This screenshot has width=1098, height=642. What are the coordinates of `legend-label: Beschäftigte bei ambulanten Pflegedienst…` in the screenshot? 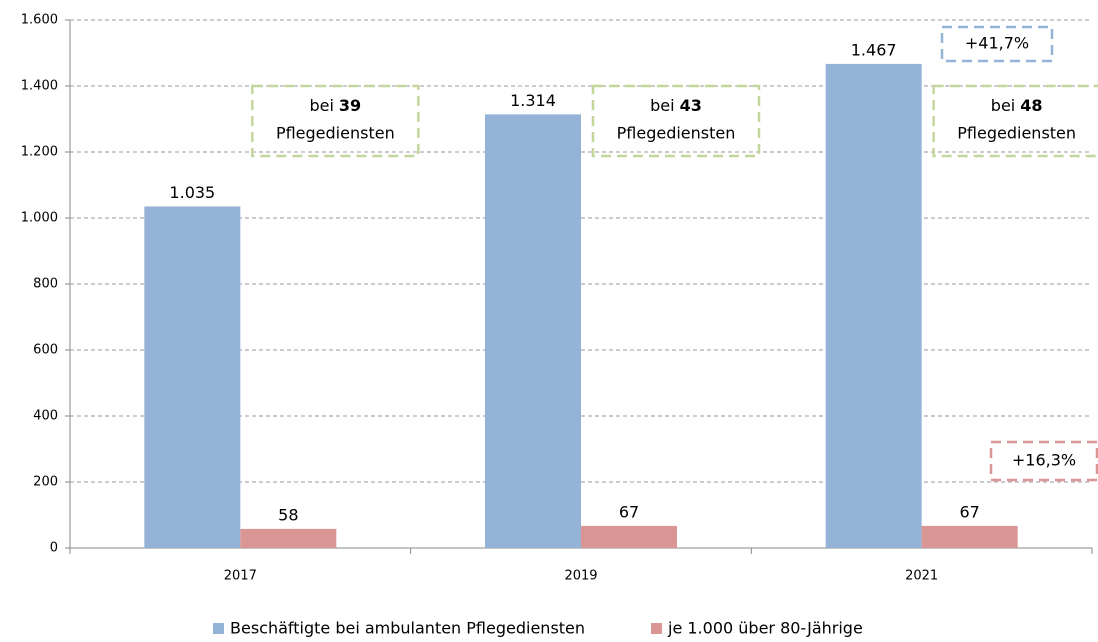 It's located at (407, 628).